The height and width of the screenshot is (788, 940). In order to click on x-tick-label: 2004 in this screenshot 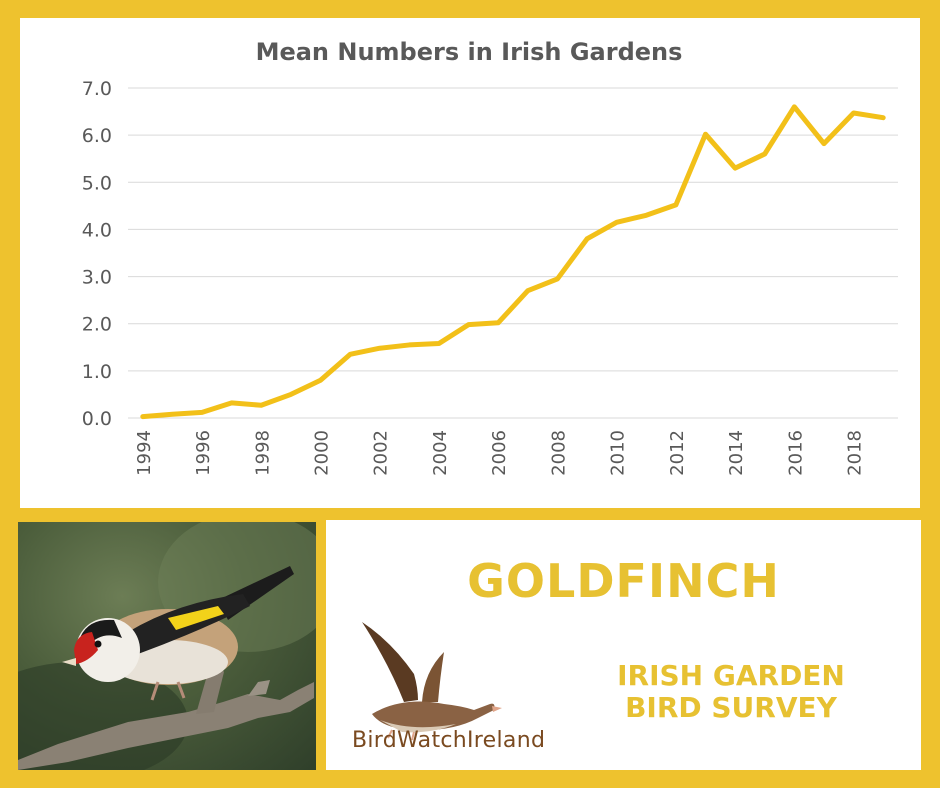, I will do `click(440, 453)`.